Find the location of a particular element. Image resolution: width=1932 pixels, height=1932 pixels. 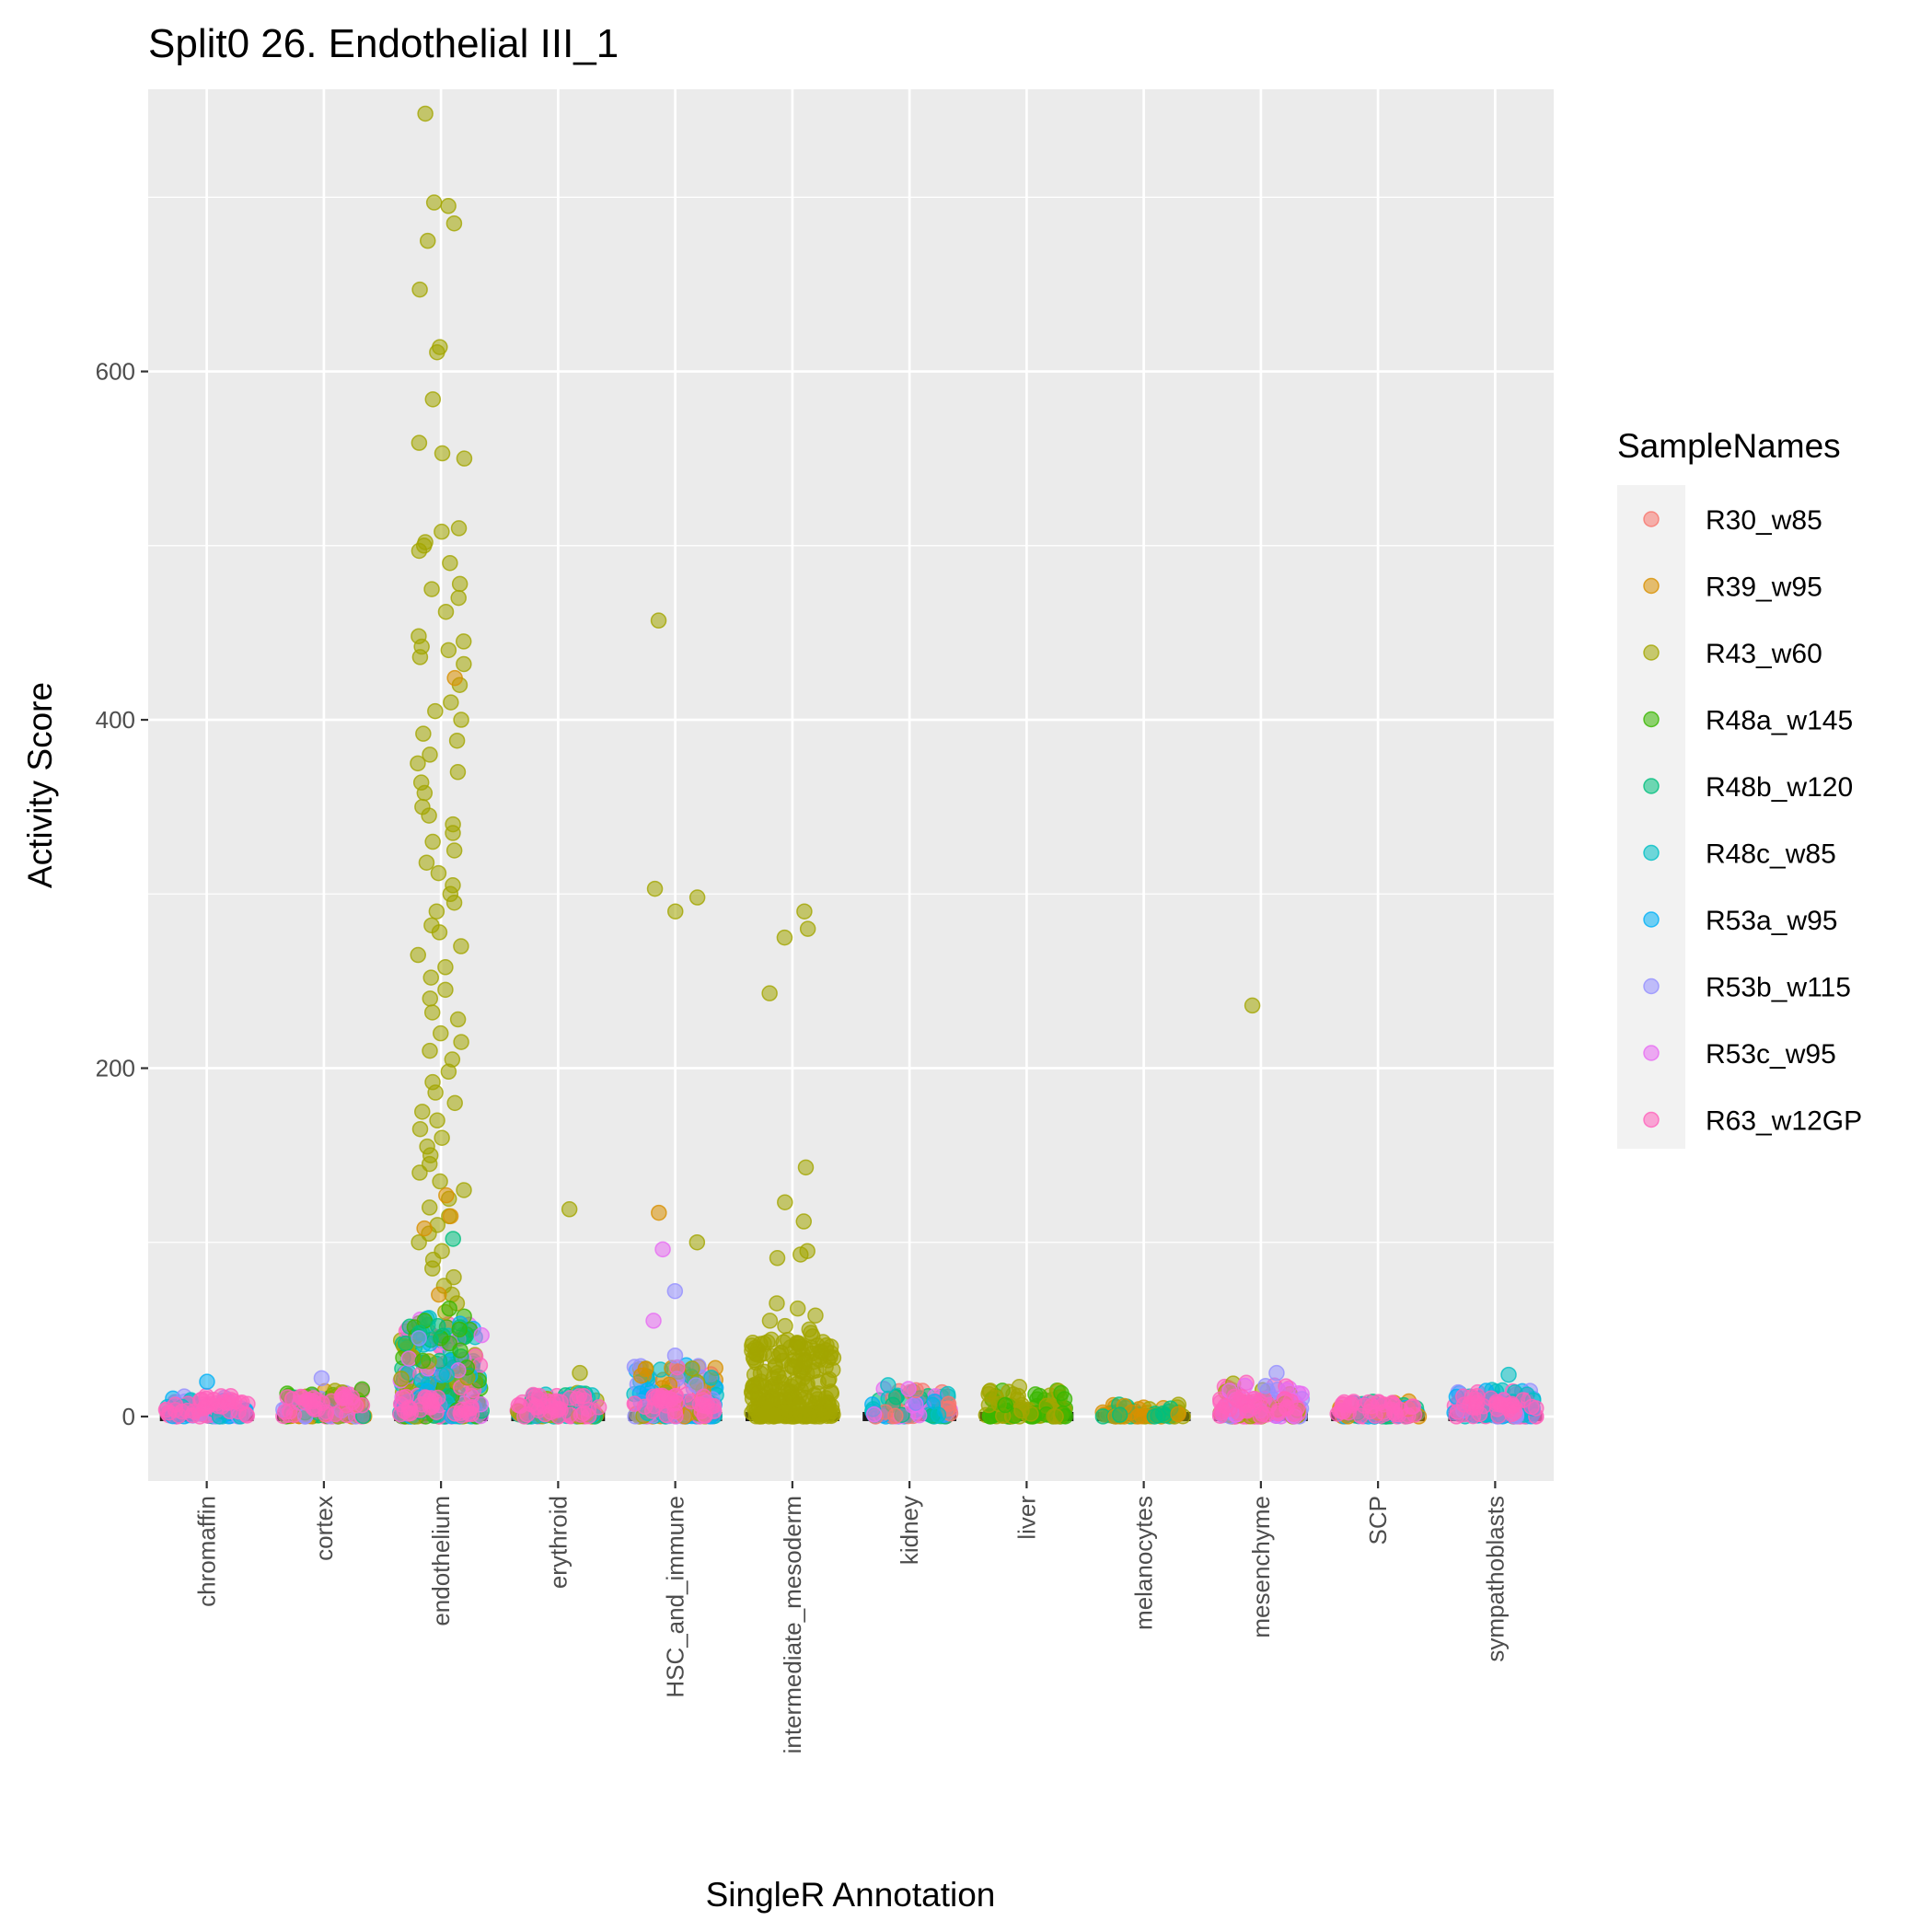

x-axis-title: SingleR Annotation is located at coordinates (851, 1895).